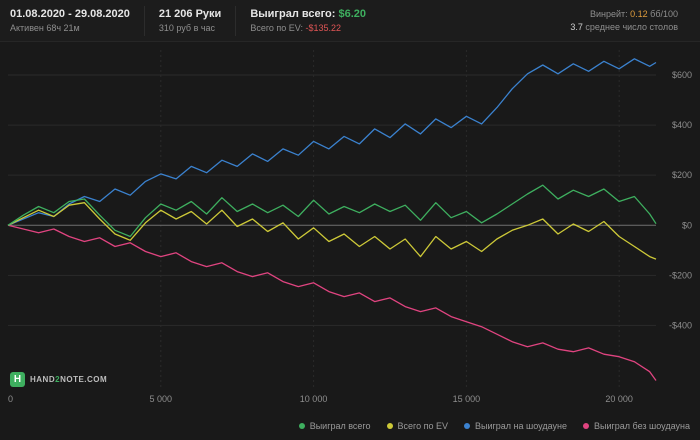 The width and height of the screenshot is (700, 440). What do you see at coordinates (276, 28) in the screenshot?
I see `ev-total-label: Всего по EV:` at bounding box center [276, 28].